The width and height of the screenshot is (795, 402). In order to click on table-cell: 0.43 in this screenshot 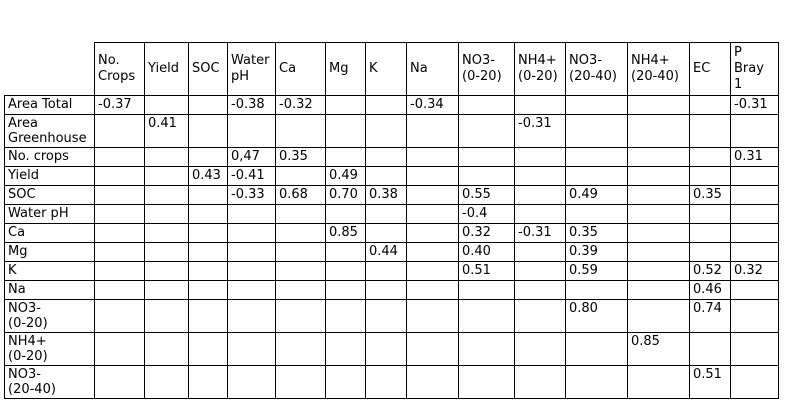, I will do `click(208, 176)`.